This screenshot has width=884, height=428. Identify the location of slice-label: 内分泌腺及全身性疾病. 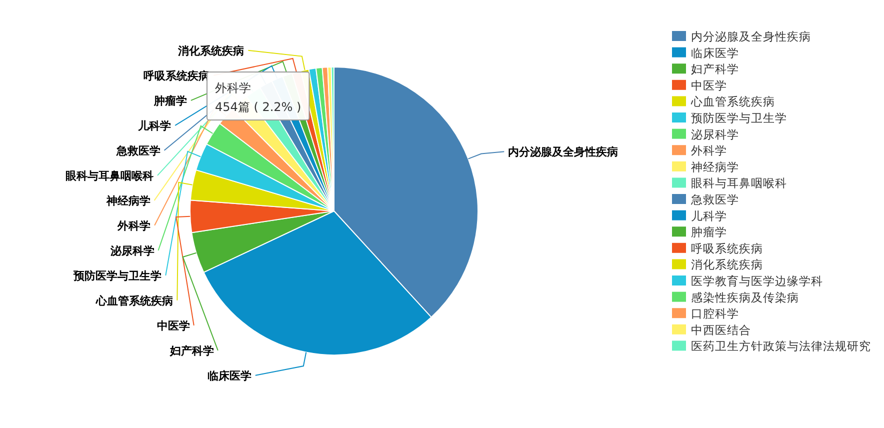
(563, 152).